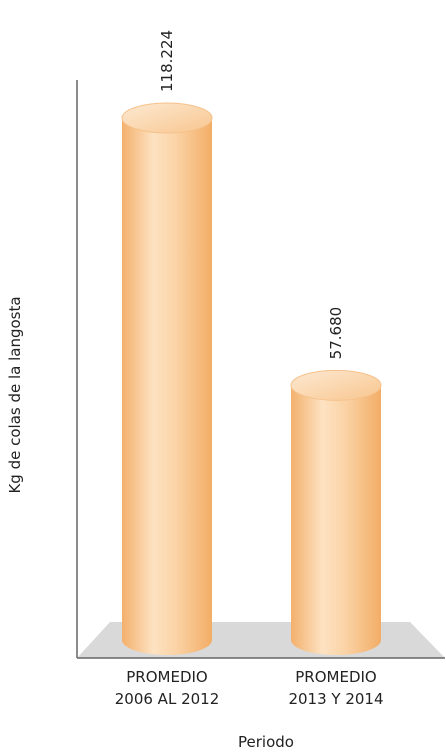 The width and height of the screenshot is (446, 755). Describe the element at coordinates (336, 333) in the screenshot. I see `value-label: 57.680` at that location.